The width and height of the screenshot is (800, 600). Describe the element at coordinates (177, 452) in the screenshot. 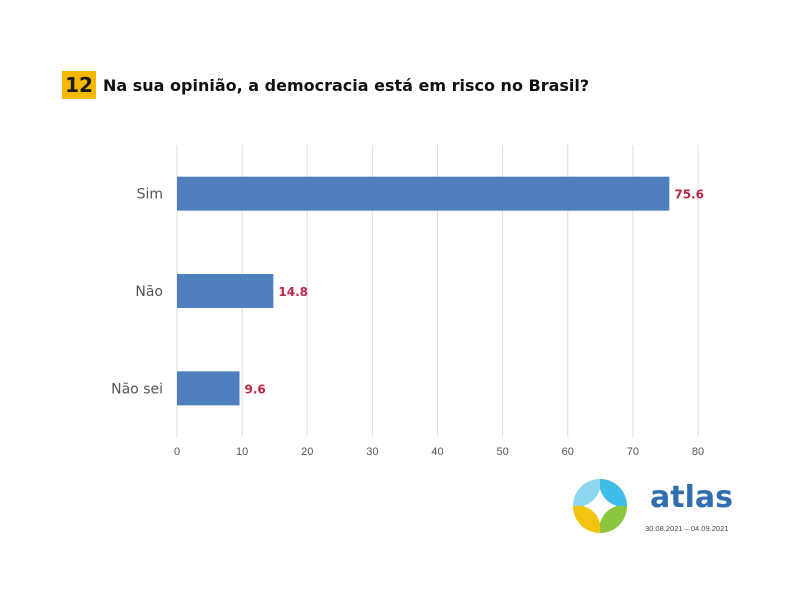

I see `x-tick-label: 0` at that location.